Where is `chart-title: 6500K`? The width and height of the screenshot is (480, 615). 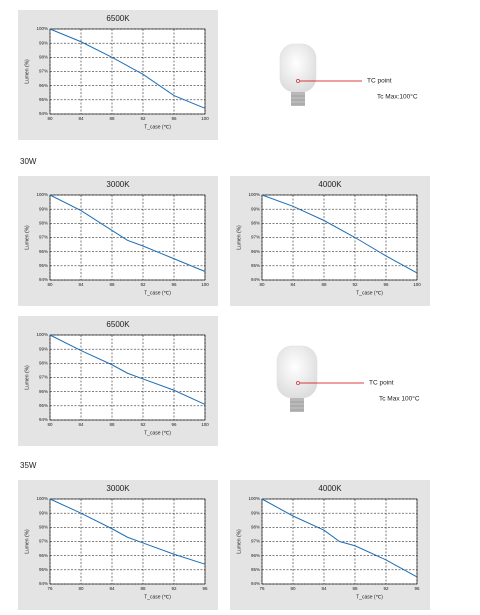 chart-title: 6500K is located at coordinates (118, 18).